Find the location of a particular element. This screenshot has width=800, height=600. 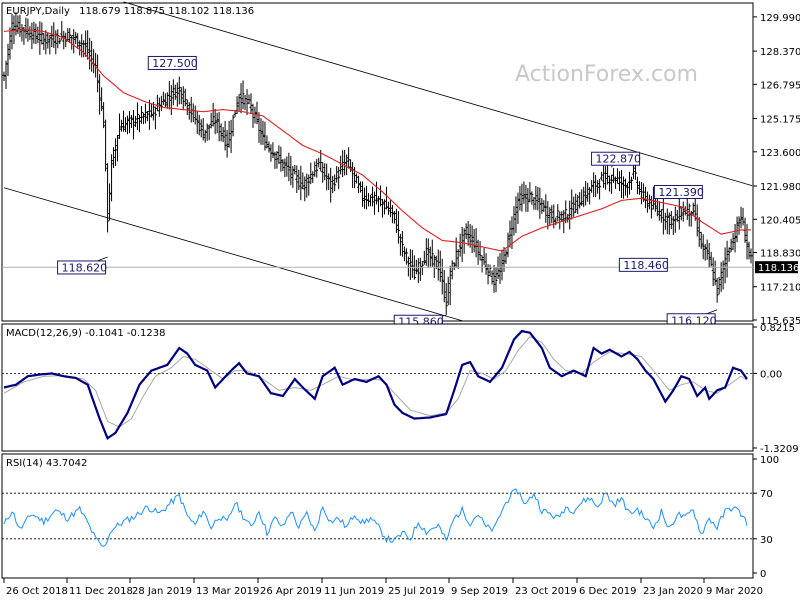

current-price-tag-box is located at coordinates (776, 267).